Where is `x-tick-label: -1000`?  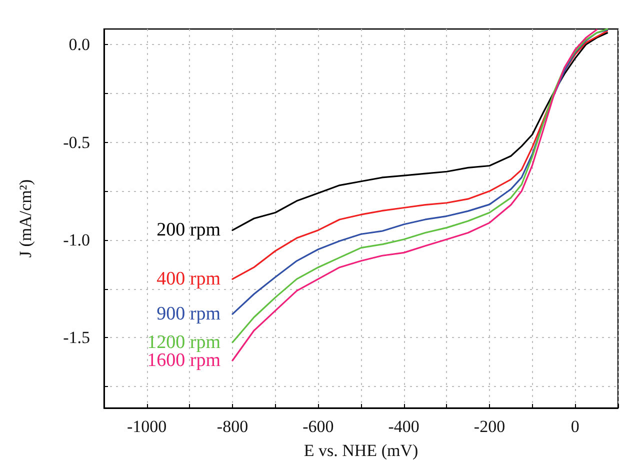
x-tick-label: -1000 is located at coordinates (146, 426).